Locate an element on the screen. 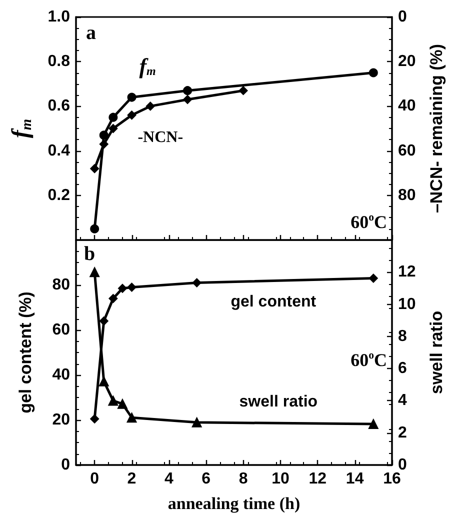 The height and width of the screenshot is (521, 453). y2-tick-label: 80 is located at coordinates (407, 195).